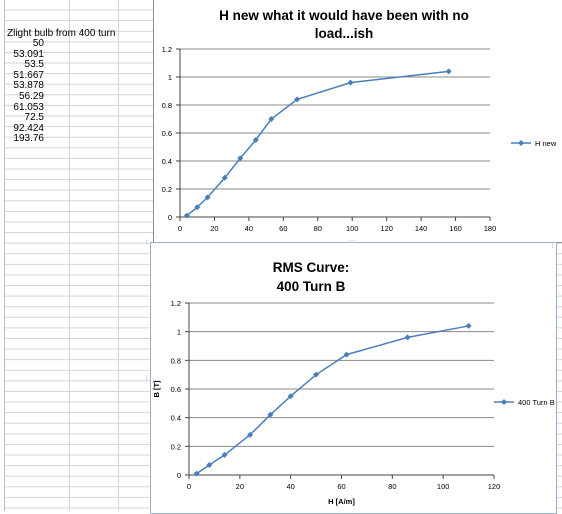 Image resolution: width=562 pixels, height=514 pixels. I want to click on sheet-cell: 72.5, so click(34, 118).